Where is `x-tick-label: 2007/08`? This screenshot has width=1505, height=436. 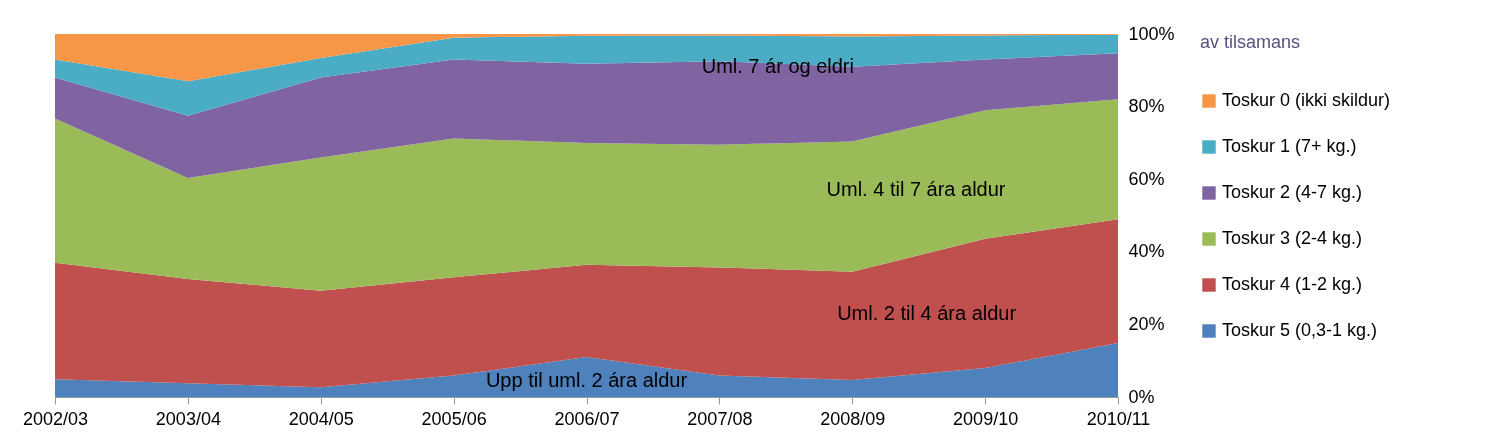 x-tick-label: 2007/08 is located at coordinates (720, 418).